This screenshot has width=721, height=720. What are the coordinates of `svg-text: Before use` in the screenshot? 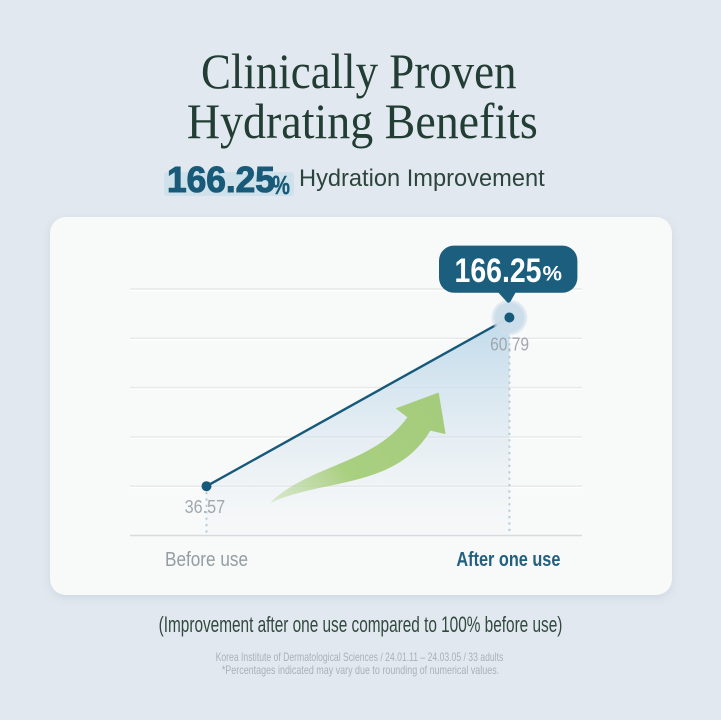 It's located at (206, 560).